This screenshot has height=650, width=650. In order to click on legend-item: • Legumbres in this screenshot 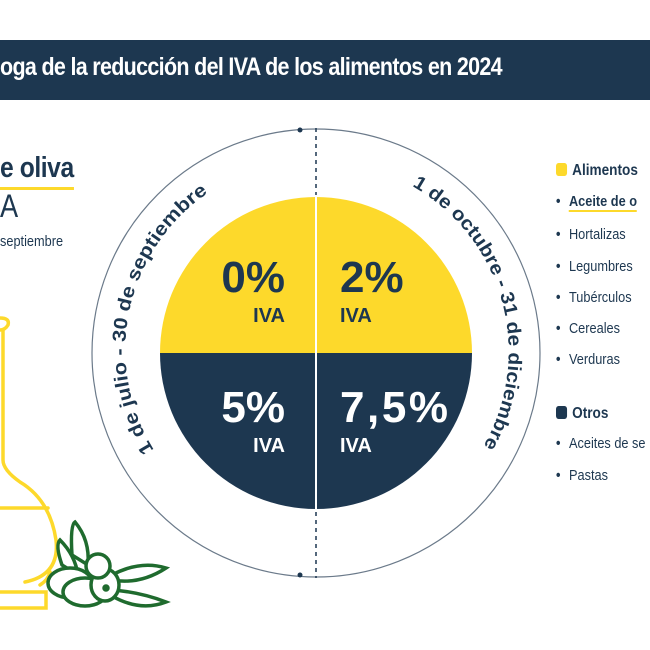, I will do `click(594, 266)`.